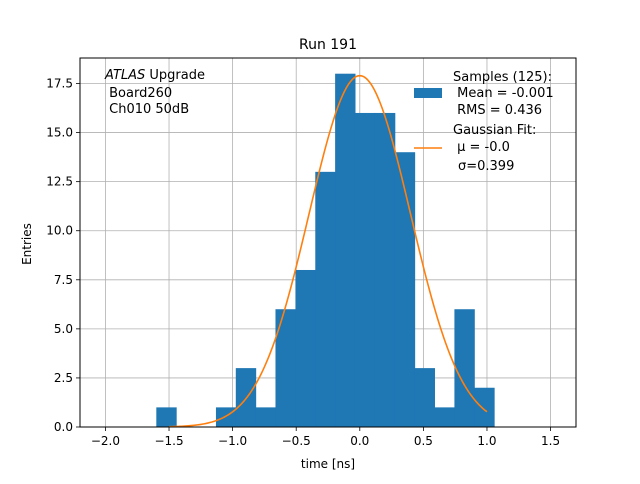  Describe the element at coordinates (423, 441) in the screenshot. I see `x-tick-label: 0.5` at that location.